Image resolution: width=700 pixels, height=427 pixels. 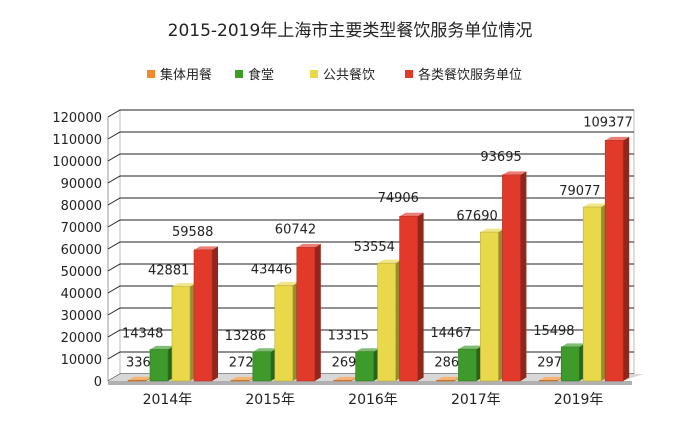 What do you see at coordinates (241, 362) in the screenshot?
I see `data-label: 272` at bounding box center [241, 362].